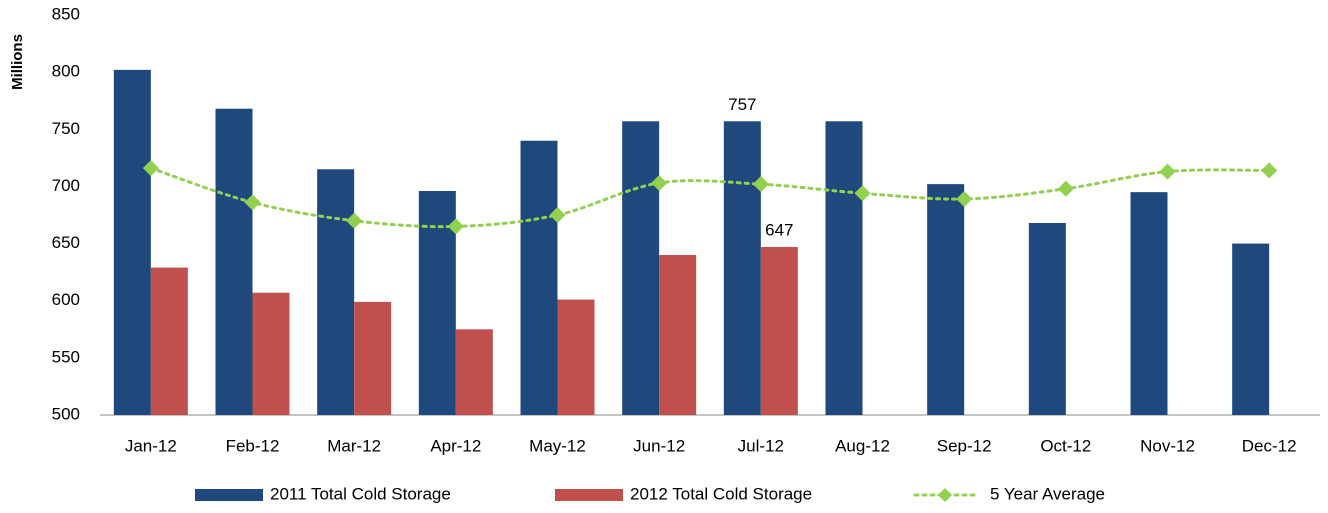 The width and height of the screenshot is (1328, 513). Describe the element at coordinates (66, 413) in the screenshot. I see `y-tick-label: 500` at that location.